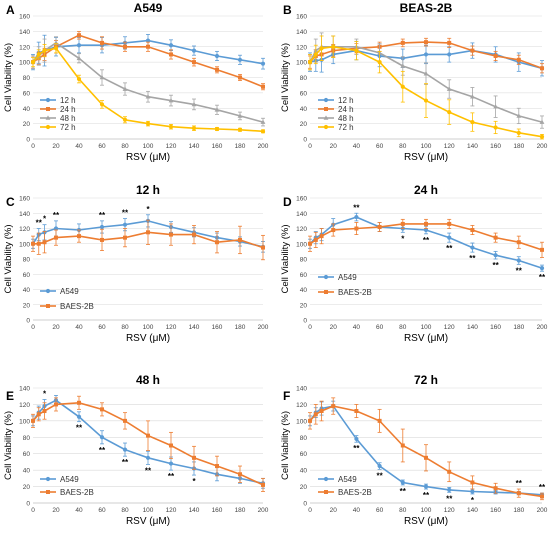 The width and height of the screenshot is (550, 550). Describe the element at coordinates (304, 260) in the screenshot. I see `panel-d-ytick-label: 80` at that location.